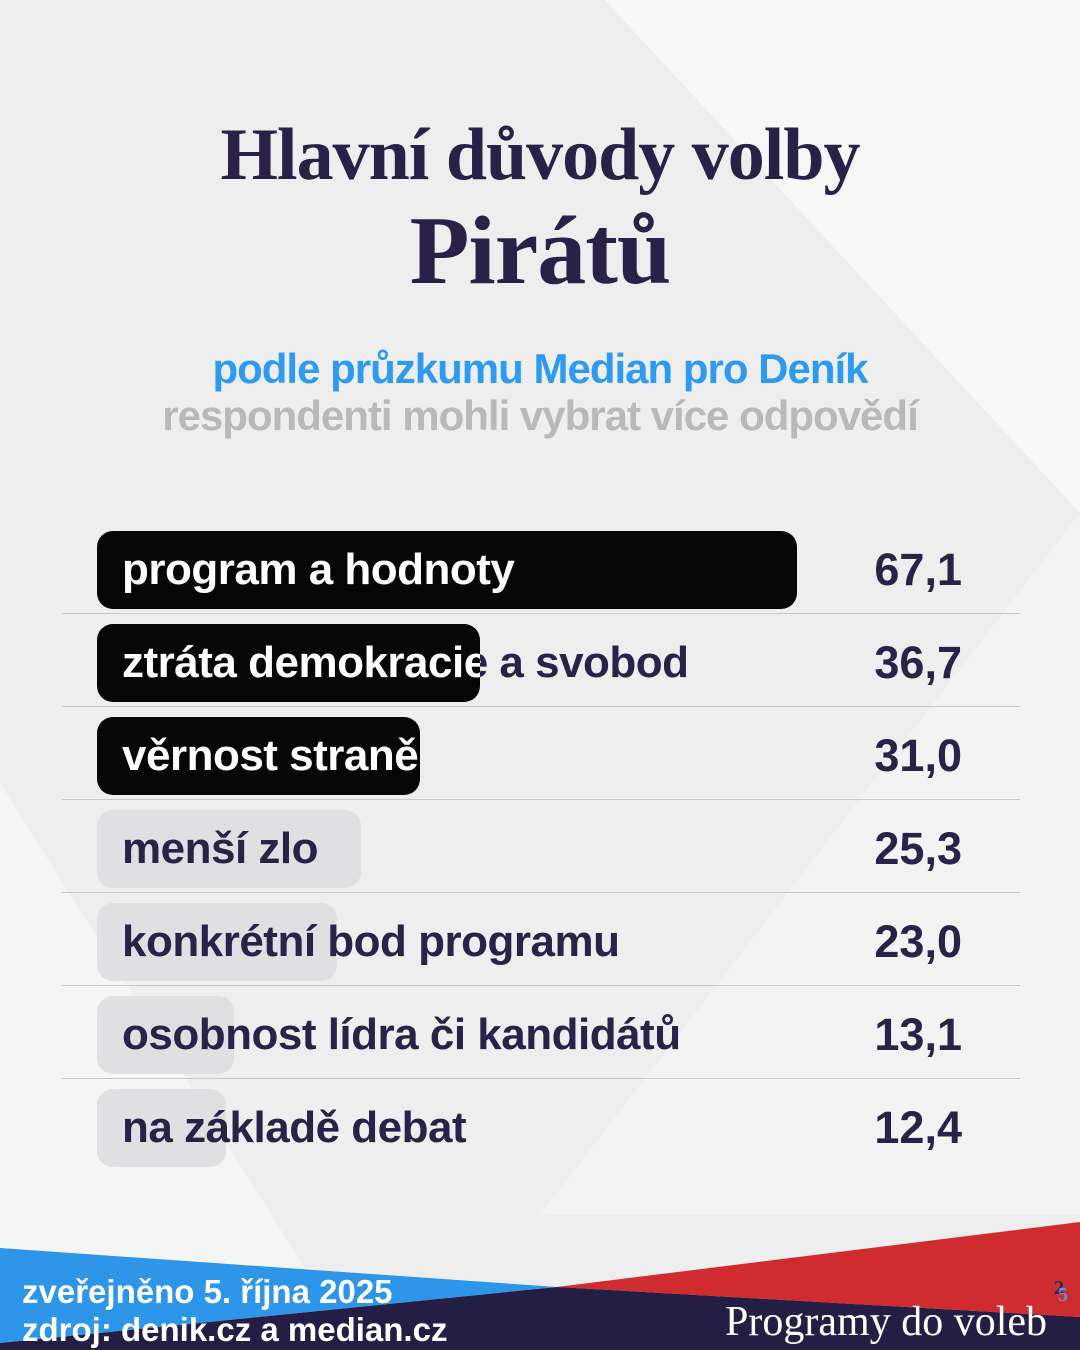  What do you see at coordinates (818, 1269) in the screenshot?
I see `footer-red-triangle` at bounding box center [818, 1269].